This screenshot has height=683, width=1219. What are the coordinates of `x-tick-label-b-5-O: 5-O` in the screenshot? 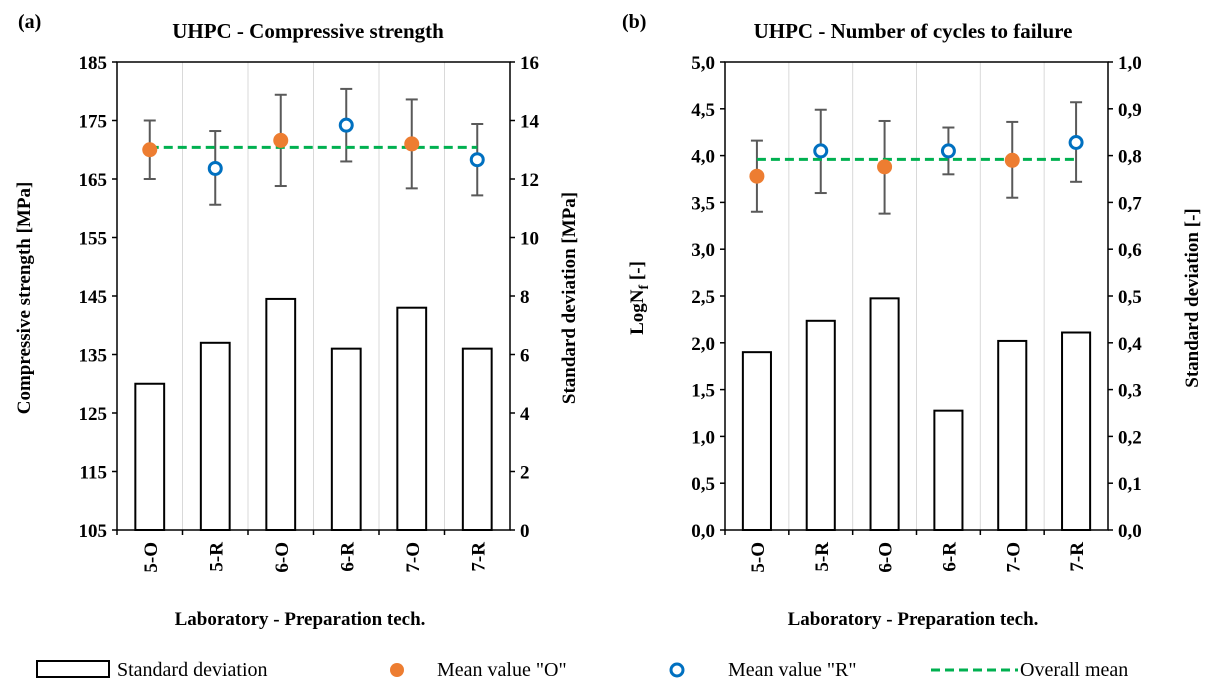 It's located at (758, 557).